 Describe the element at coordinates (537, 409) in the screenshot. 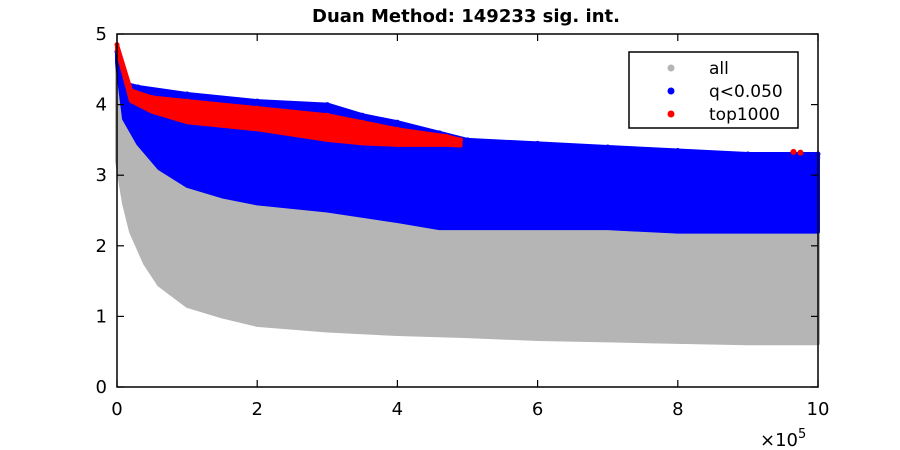

I see `x-tick-label: 6` at that location.